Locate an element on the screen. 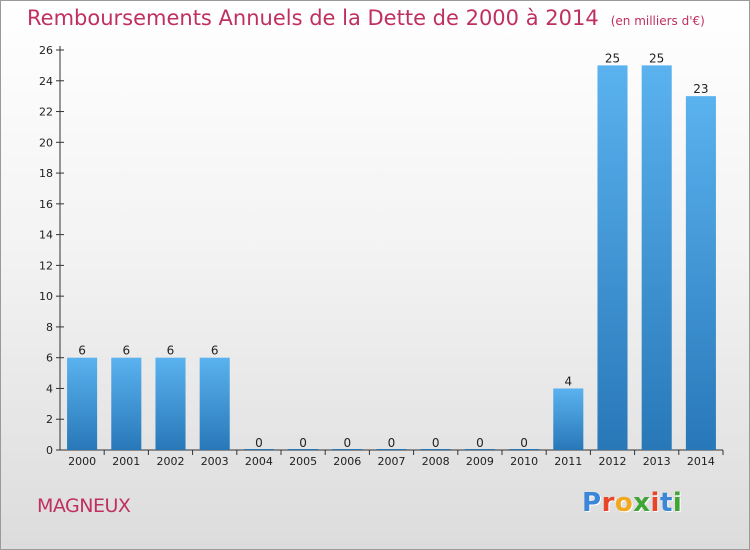 This screenshot has height=550, width=750. y-tick-label: 16 is located at coordinates (46, 204).